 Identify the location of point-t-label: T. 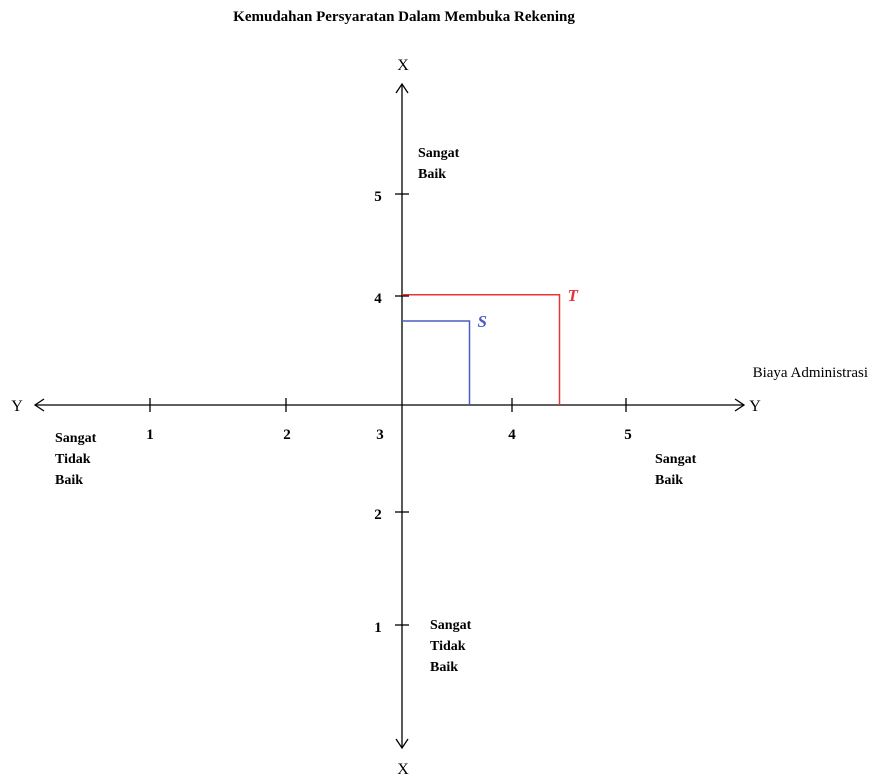
(573, 295).